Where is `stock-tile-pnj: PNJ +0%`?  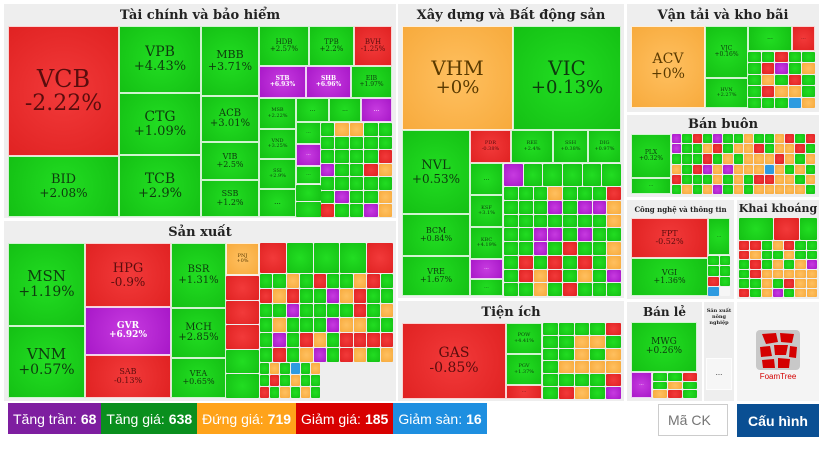
stock-tile-pnj: PNJ +0% is located at coordinates (242, 259).